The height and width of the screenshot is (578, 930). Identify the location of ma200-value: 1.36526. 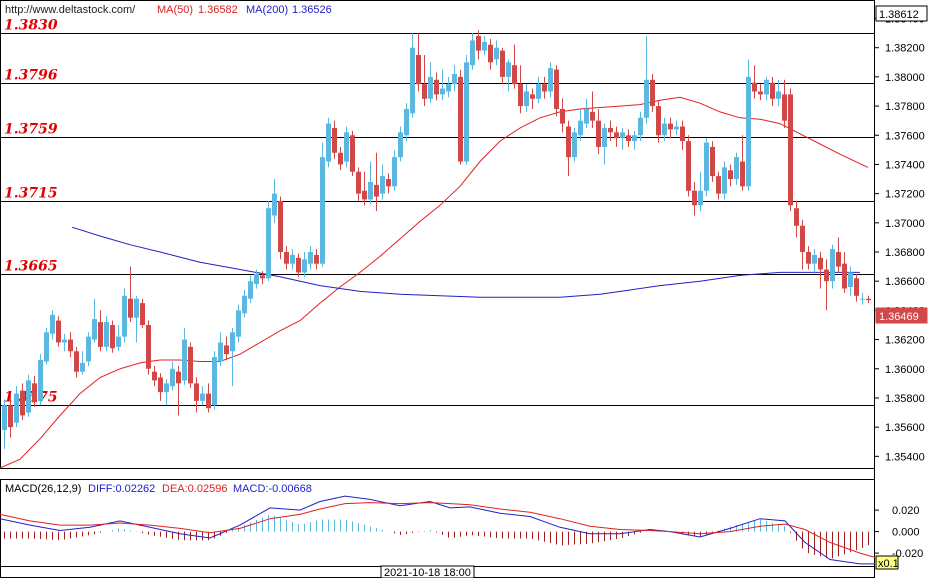
(312, 10).